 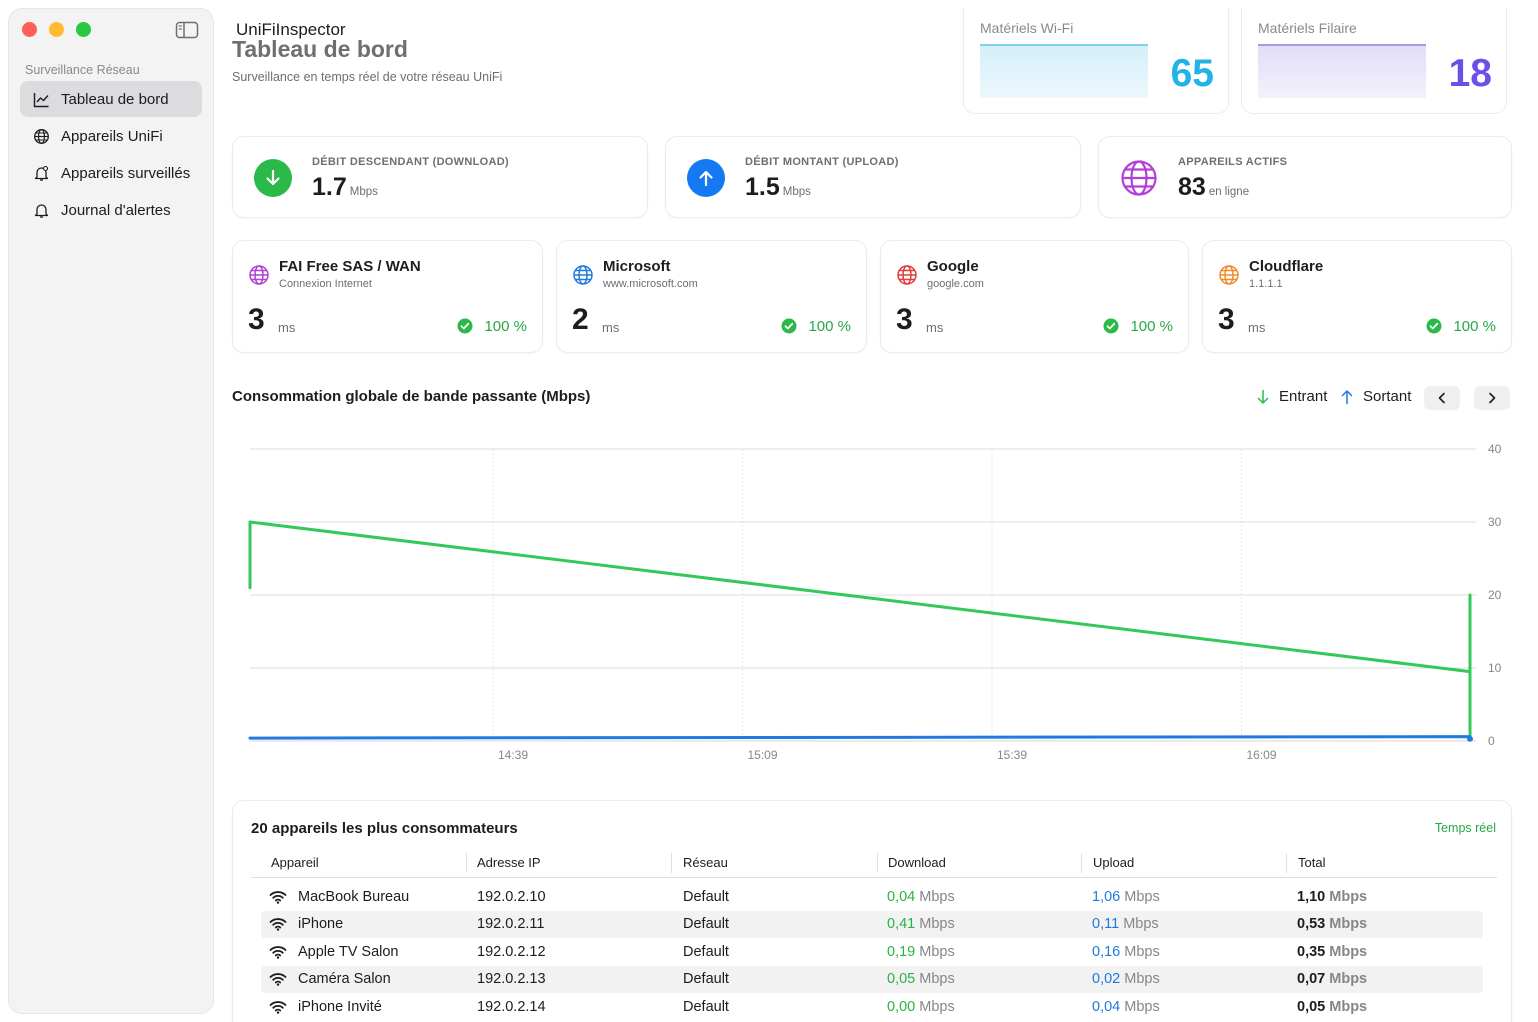 I want to click on device-download: 0,05 Mbps, so click(x=921, y=979).